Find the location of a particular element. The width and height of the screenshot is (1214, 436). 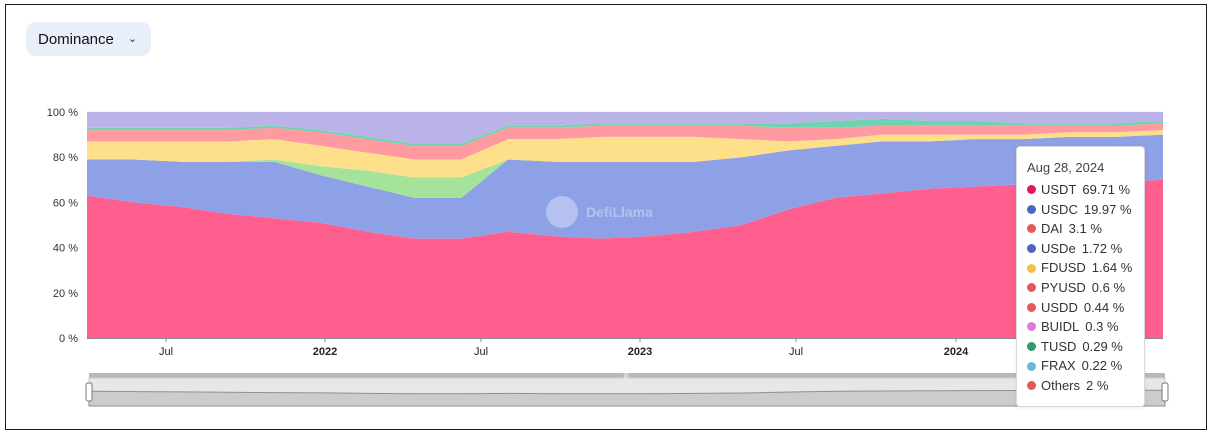

tooltip-series-label: FRAX is located at coordinates (1058, 366).